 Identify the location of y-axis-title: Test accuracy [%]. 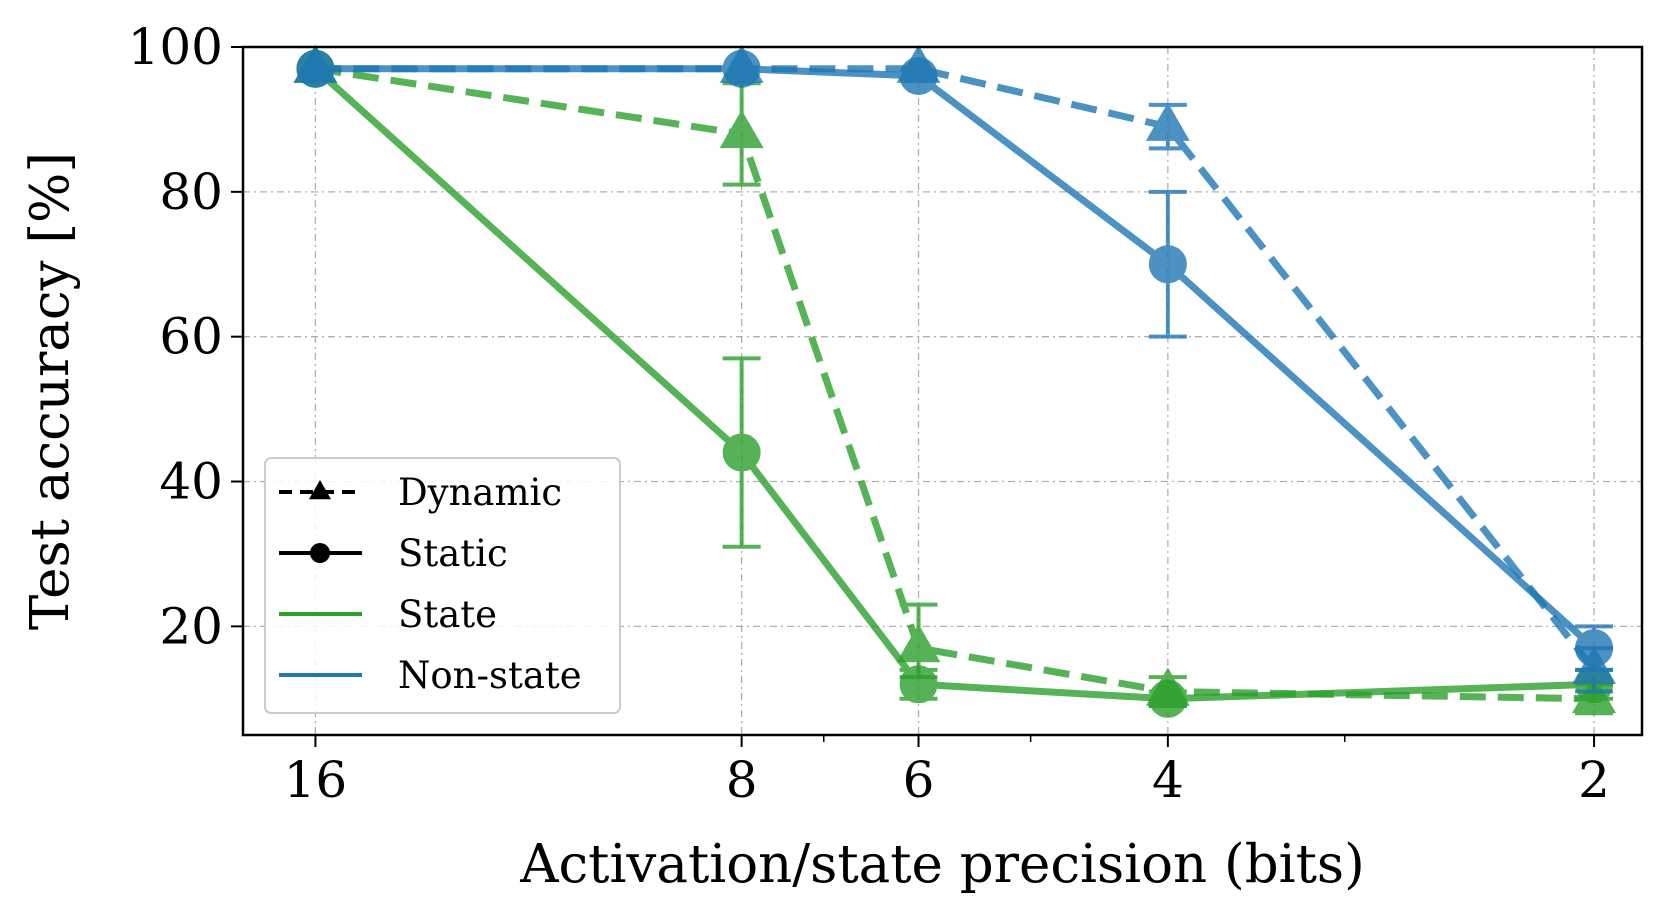
(50, 391).